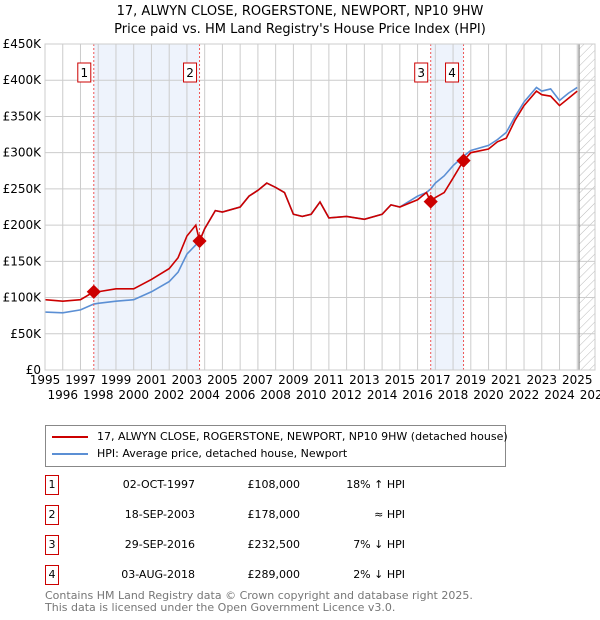  Describe the element at coordinates (587, 207) in the screenshot. I see `forecast-hatch` at that location.